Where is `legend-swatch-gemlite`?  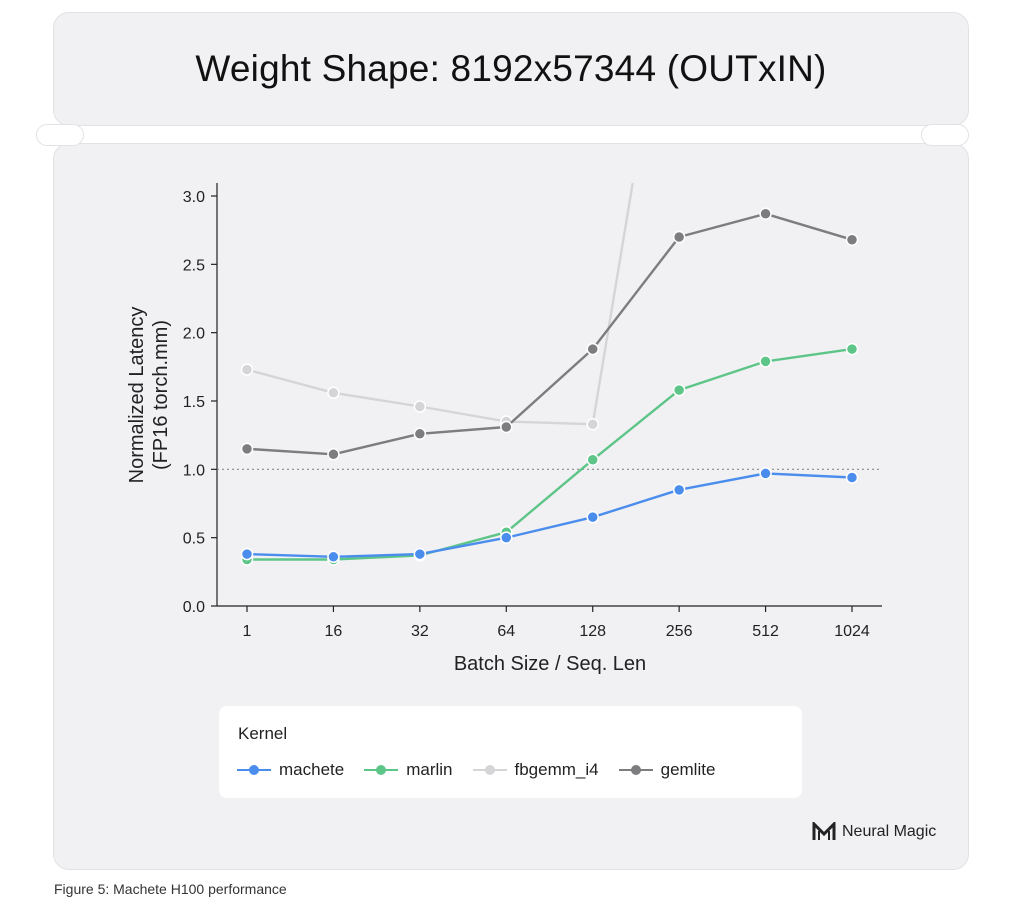
legend-swatch-gemlite is located at coordinates (635, 770).